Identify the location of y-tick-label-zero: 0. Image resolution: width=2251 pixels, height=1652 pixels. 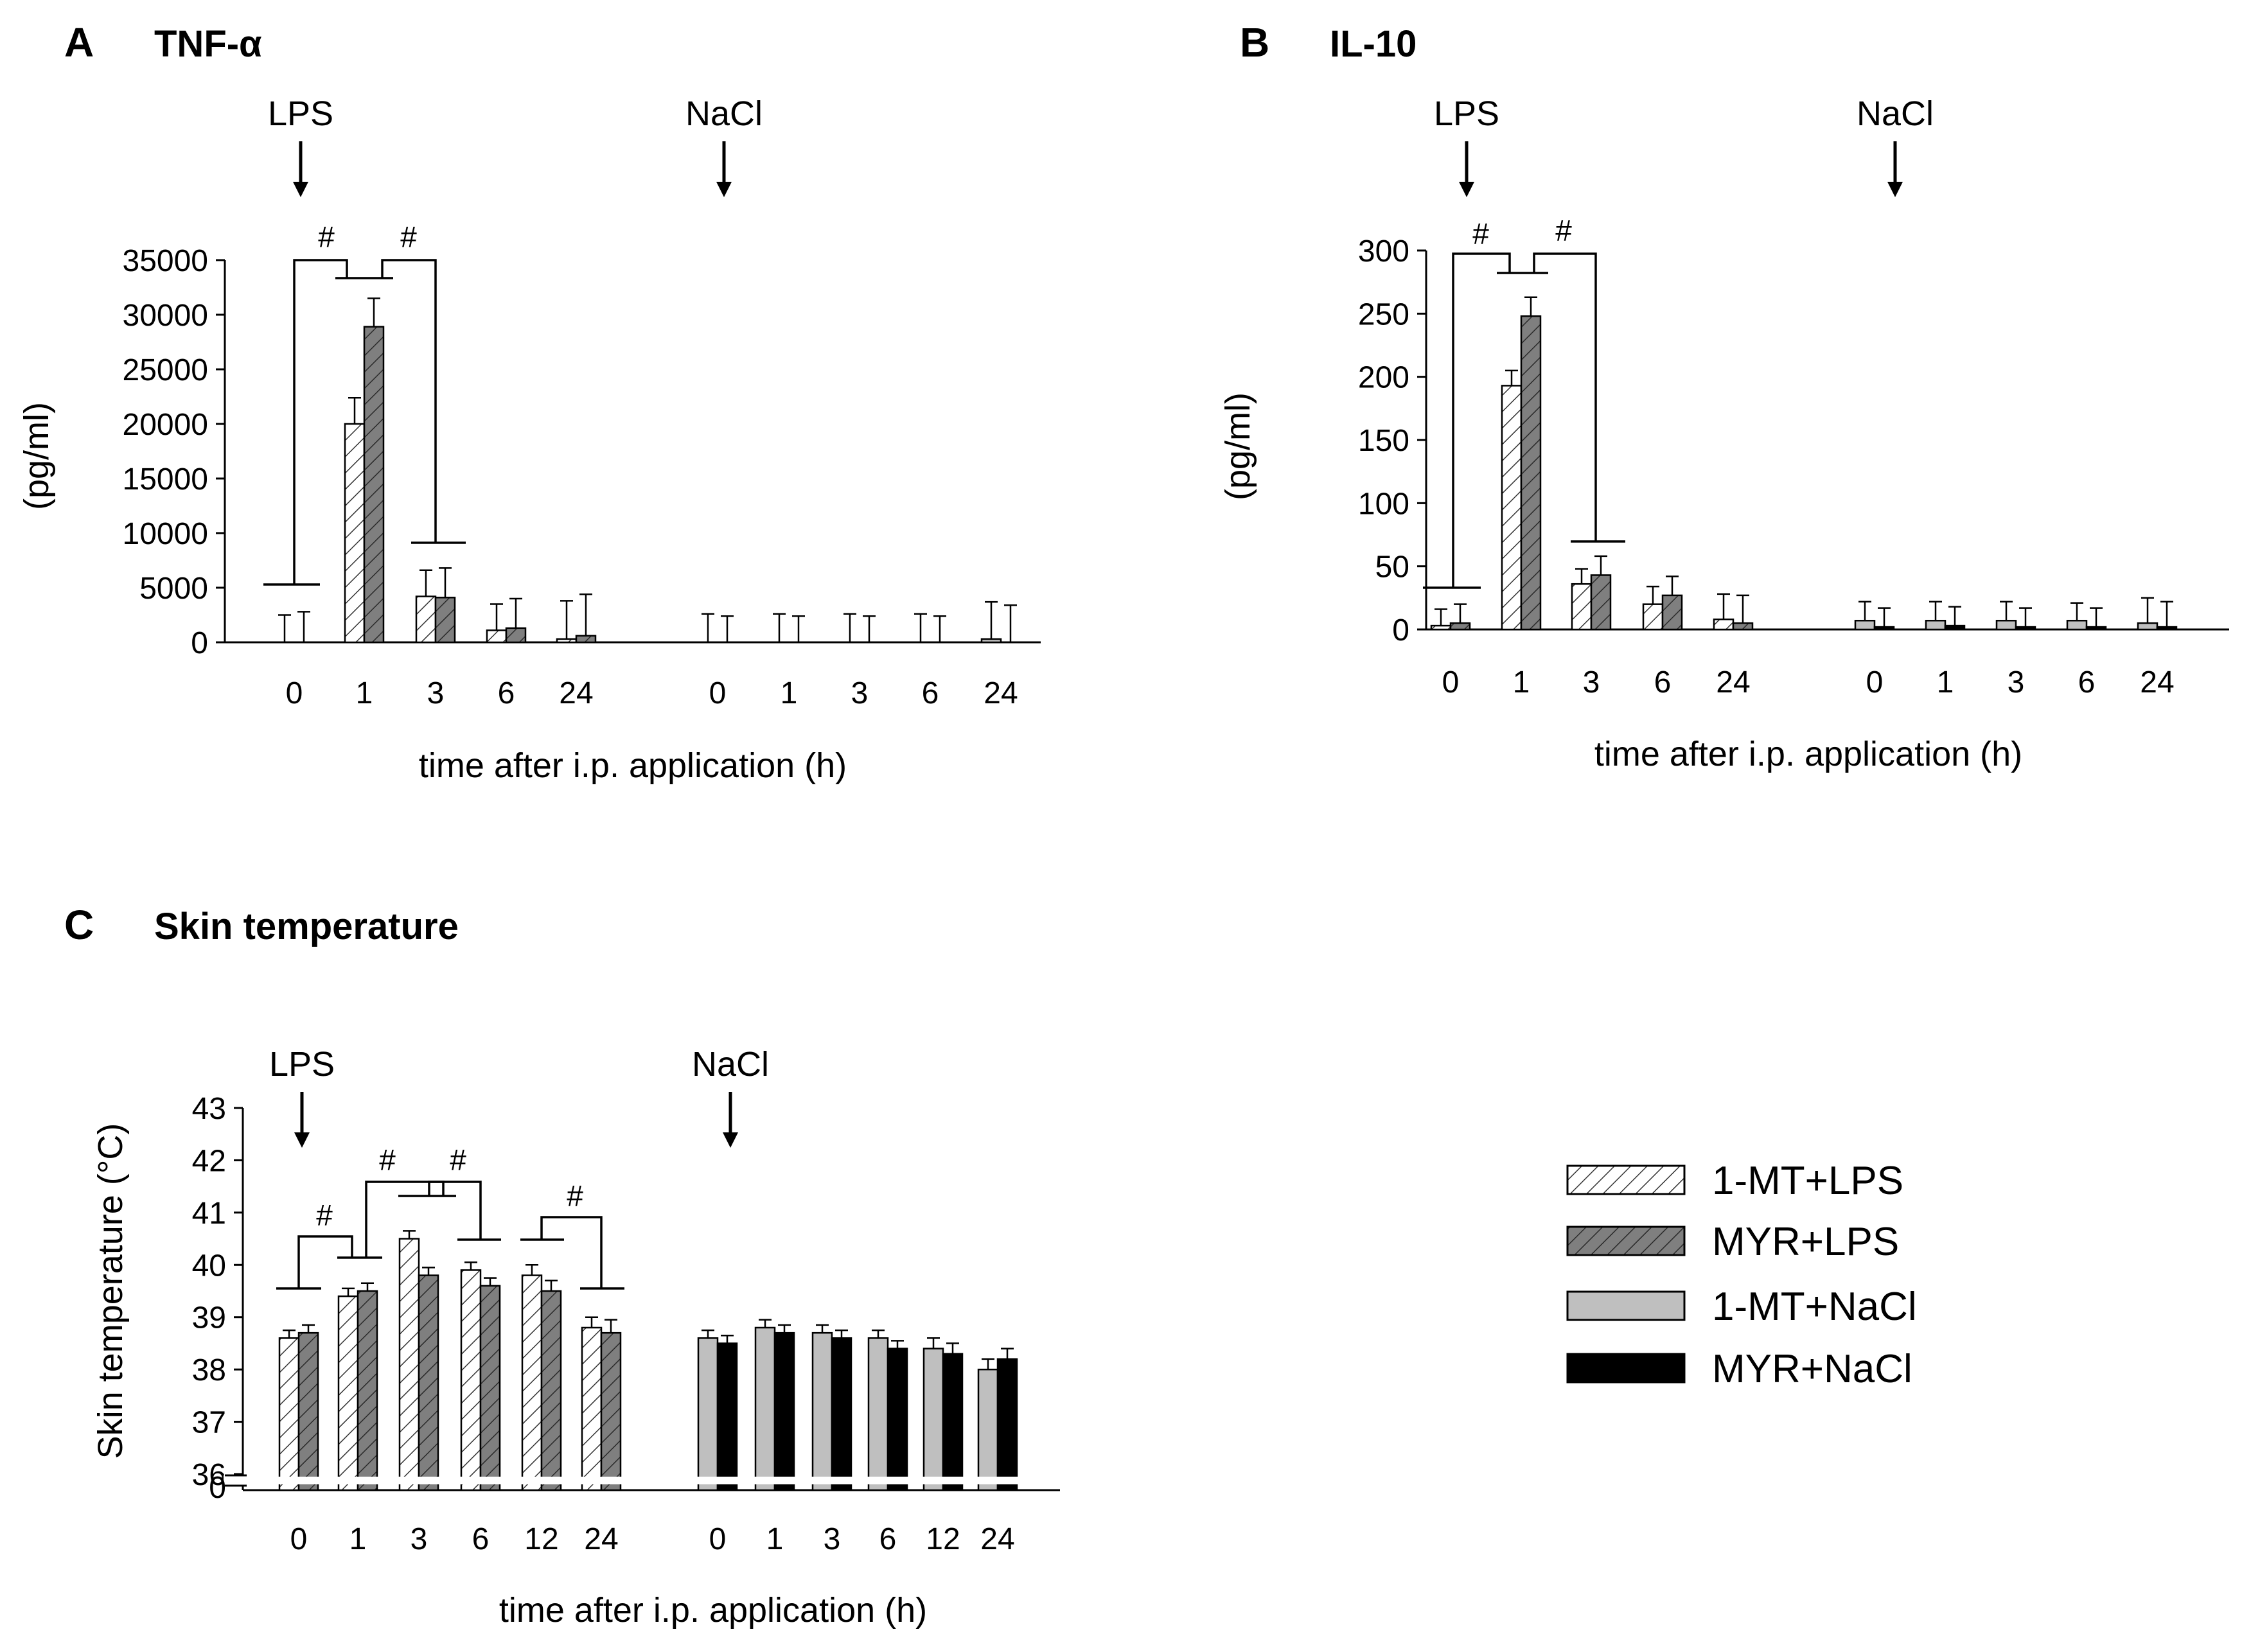
(218, 1488).